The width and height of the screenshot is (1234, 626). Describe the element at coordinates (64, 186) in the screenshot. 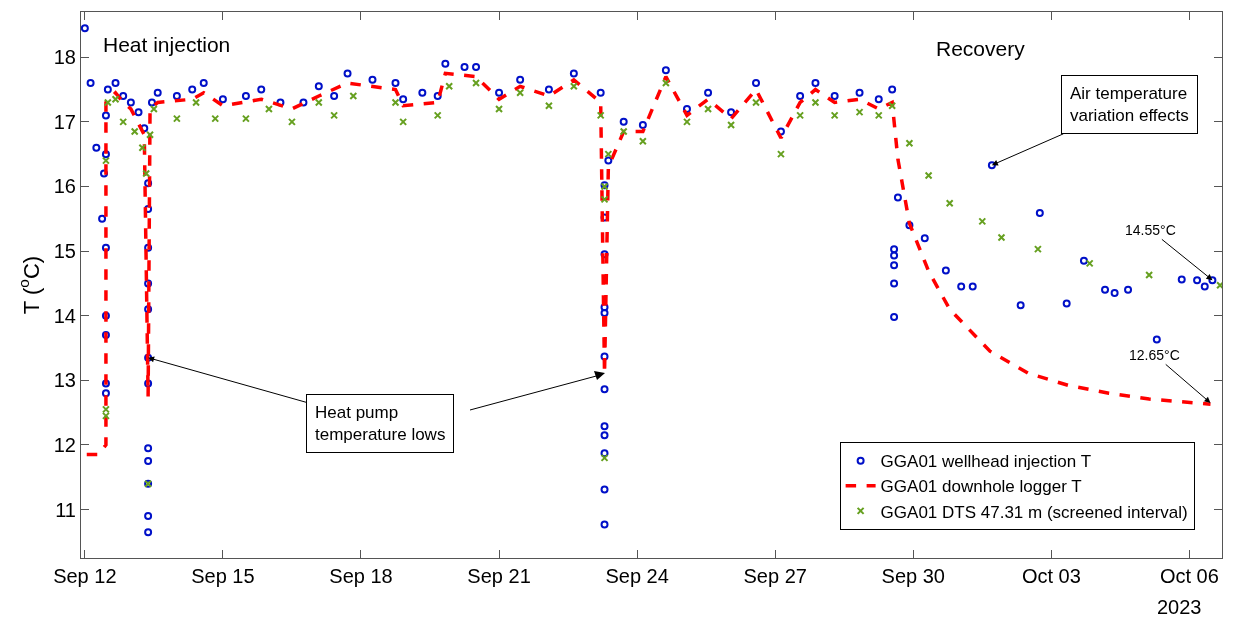

I see `y-tick-label: 16` at that location.